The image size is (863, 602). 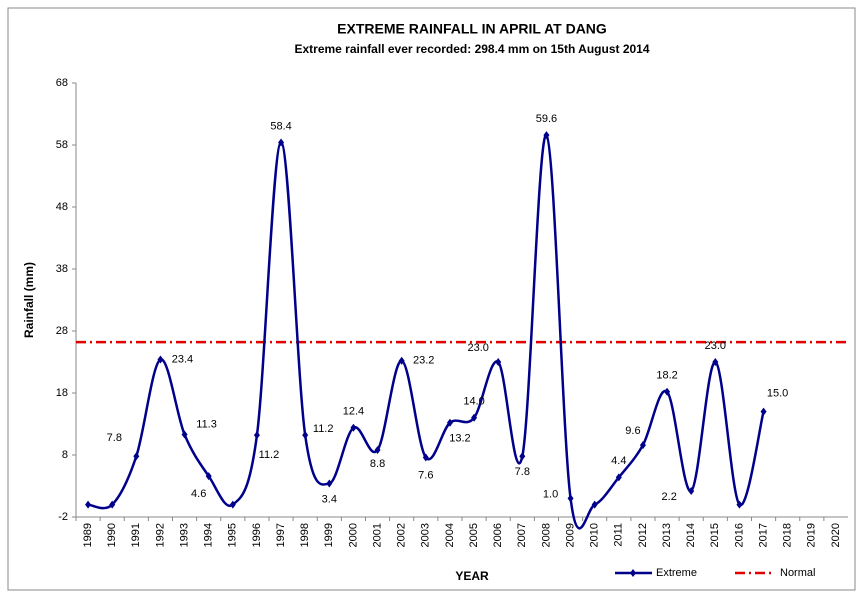 What do you see at coordinates (474, 535) in the screenshot?
I see `x-tick-label: 2005` at bounding box center [474, 535].